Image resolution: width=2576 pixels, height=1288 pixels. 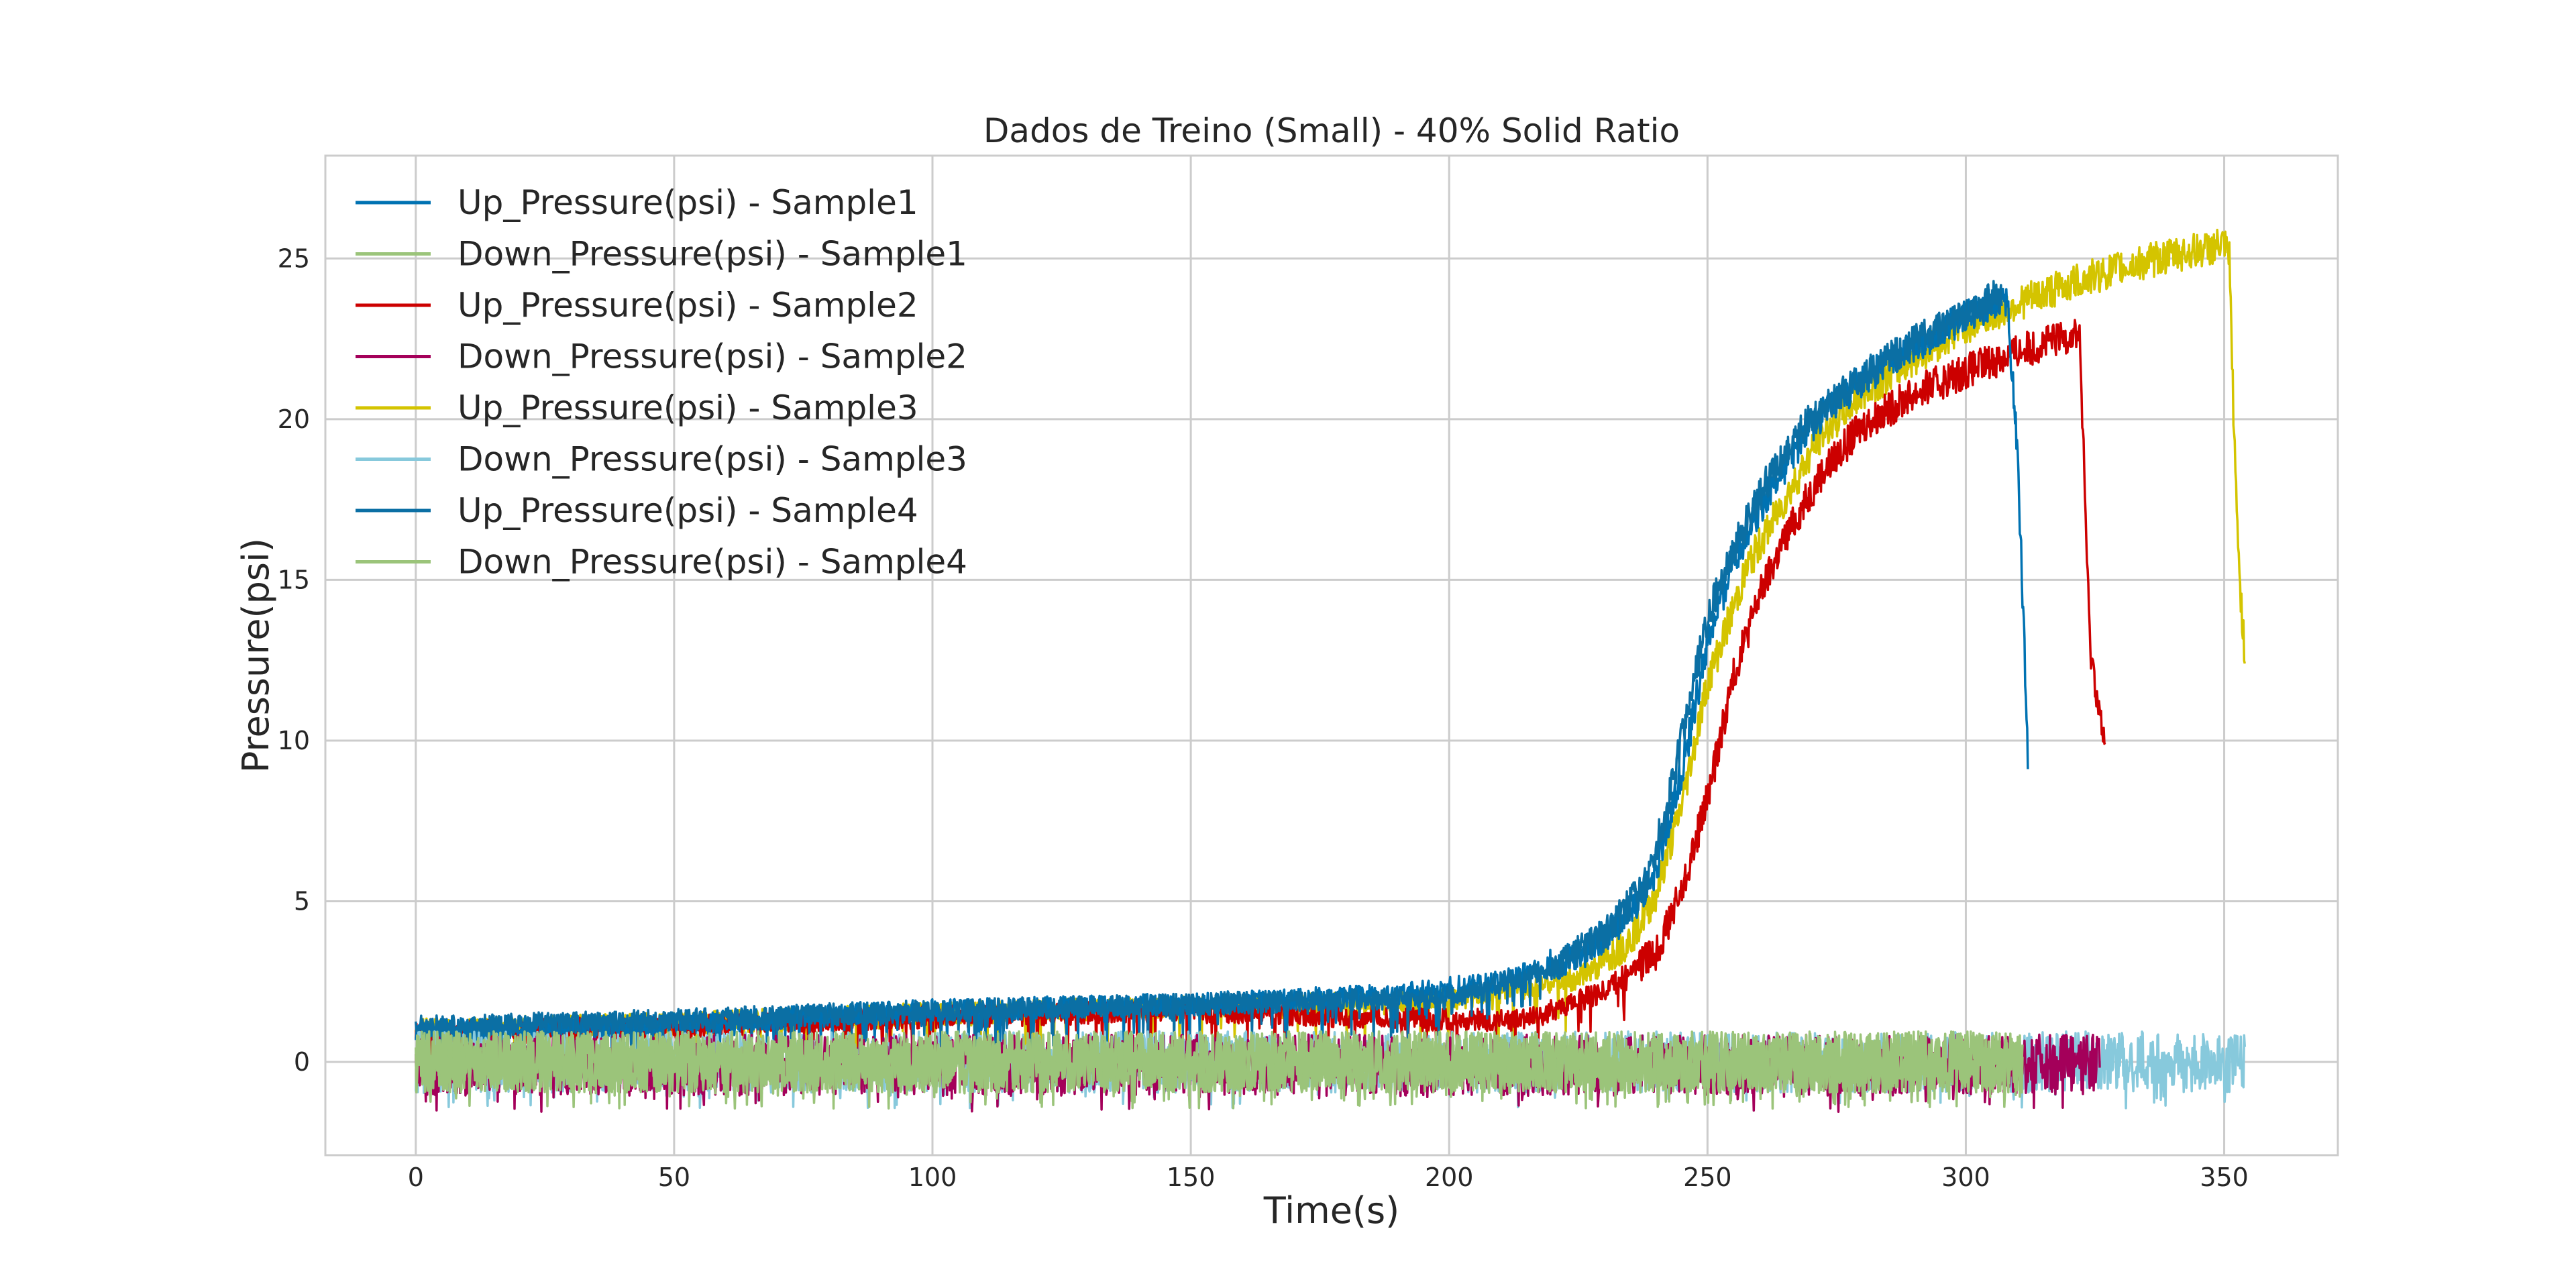 What do you see at coordinates (416, 1177) in the screenshot?
I see `x-tick-label: 0` at bounding box center [416, 1177].